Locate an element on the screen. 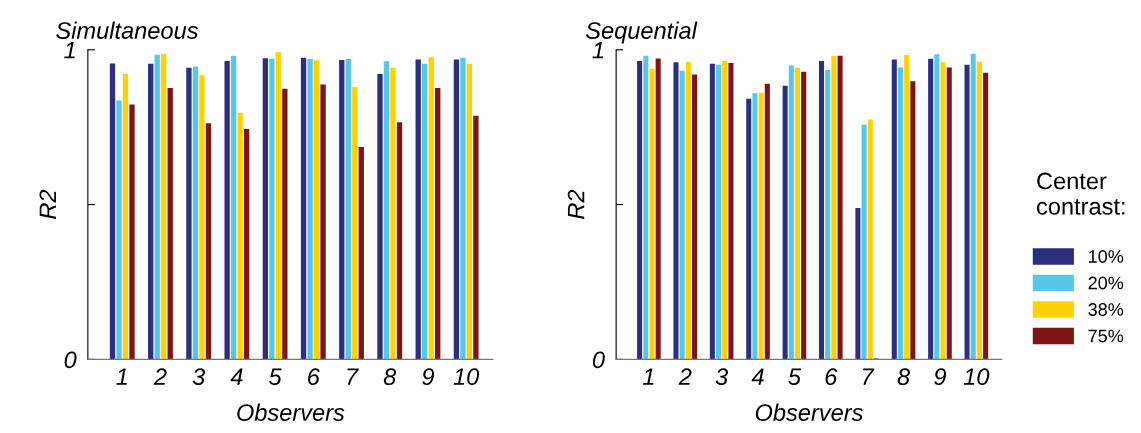 The width and height of the screenshot is (1141, 433). legend-label: 38% is located at coordinates (1106, 309).